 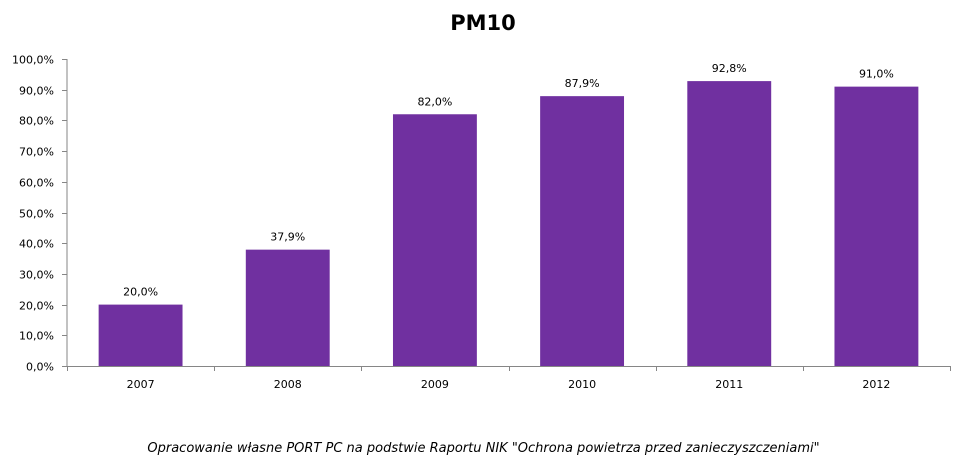 What do you see at coordinates (40, 367) in the screenshot?
I see `y-tick-label: 0,0%` at bounding box center [40, 367].